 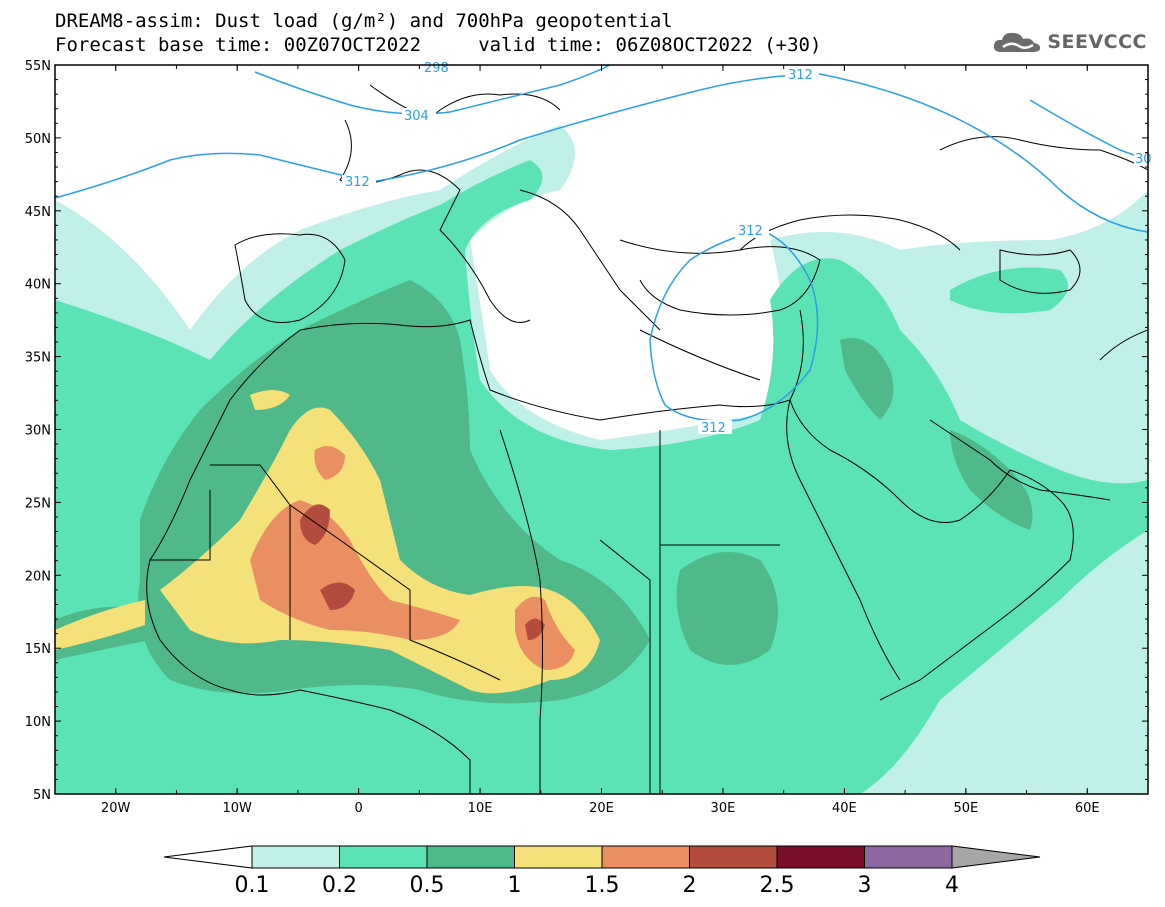 I want to click on colorbar-label: 0.5, so click(x=427, y=885).